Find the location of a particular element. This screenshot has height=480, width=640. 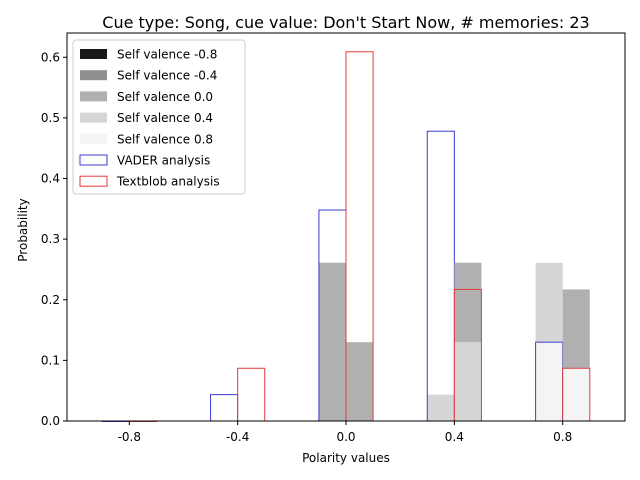

legend-label: VADER analysis is located at coordinates (163, 161).